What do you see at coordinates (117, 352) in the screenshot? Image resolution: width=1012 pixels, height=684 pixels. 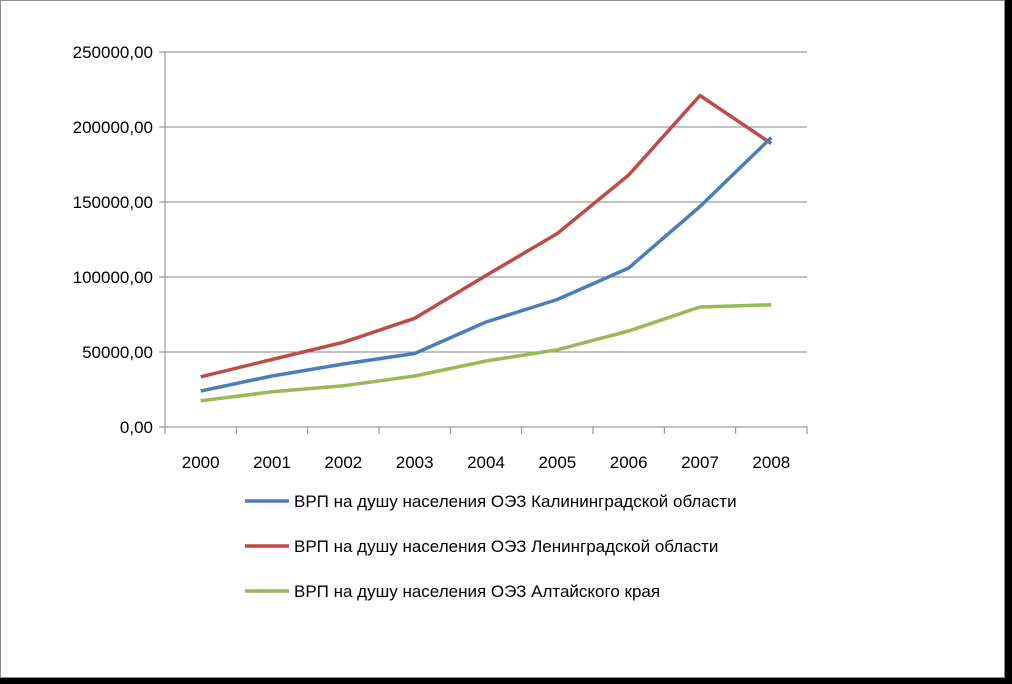 I see `y-tick-label: 50000,00` at bounding box center [117, 352].